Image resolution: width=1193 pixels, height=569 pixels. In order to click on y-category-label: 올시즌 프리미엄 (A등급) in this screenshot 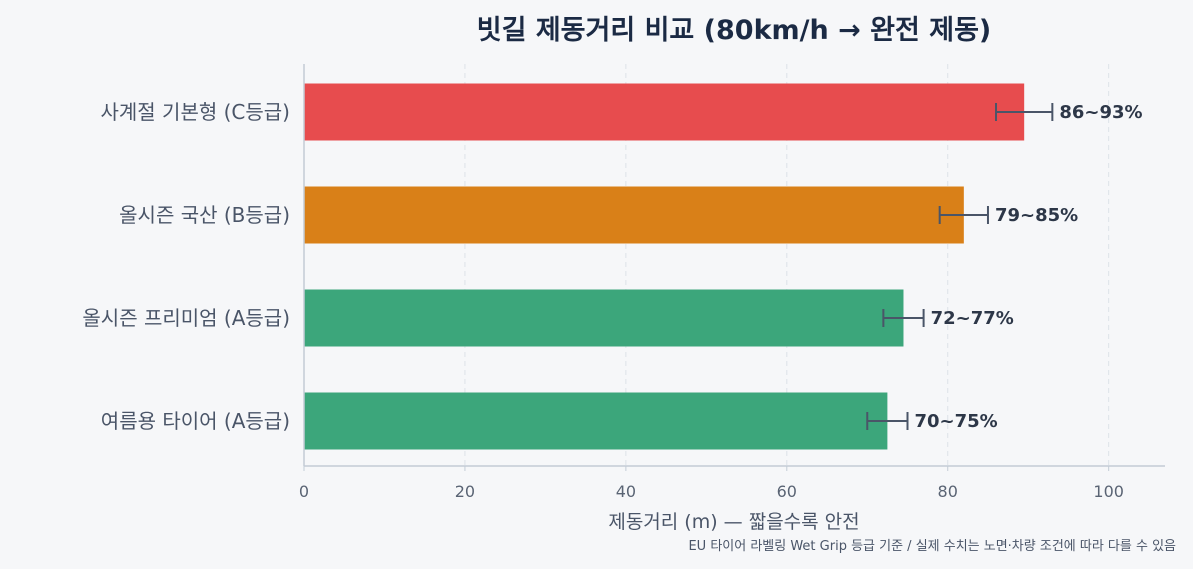, I will do `click(186, 318)`.